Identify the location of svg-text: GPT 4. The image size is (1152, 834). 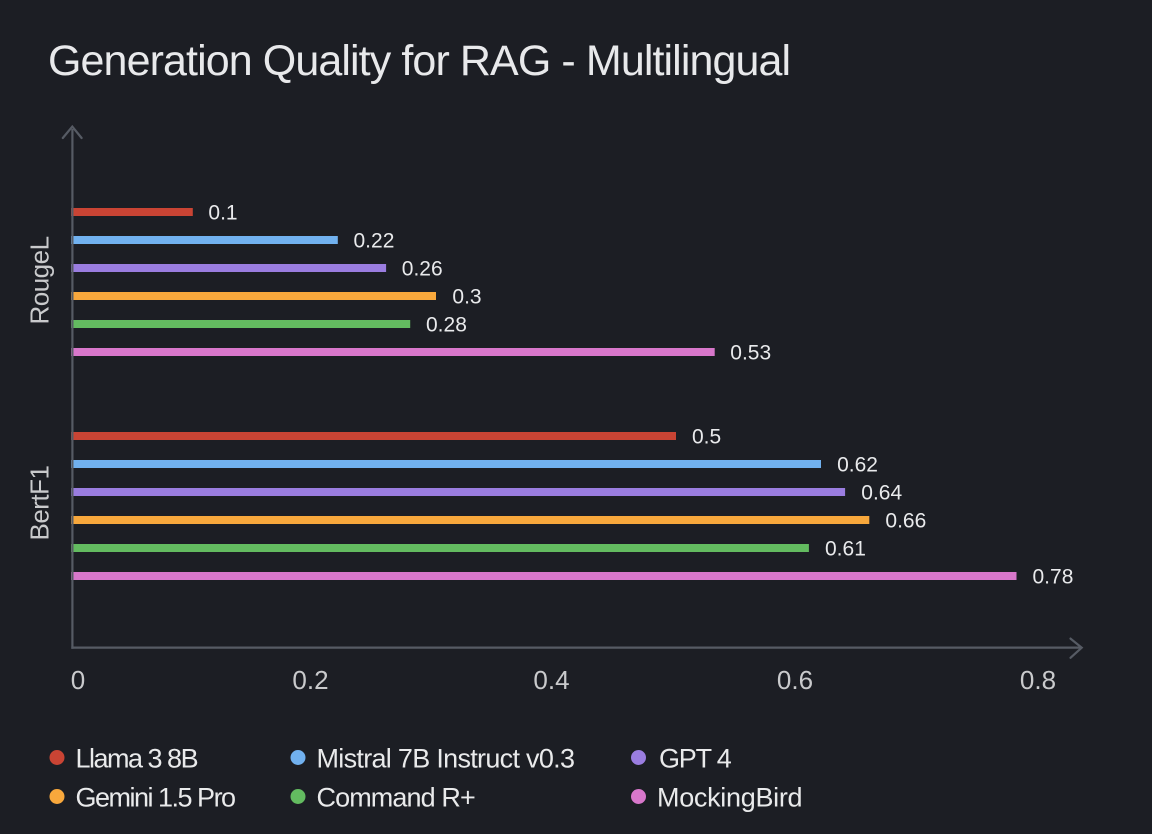
(695, 759).